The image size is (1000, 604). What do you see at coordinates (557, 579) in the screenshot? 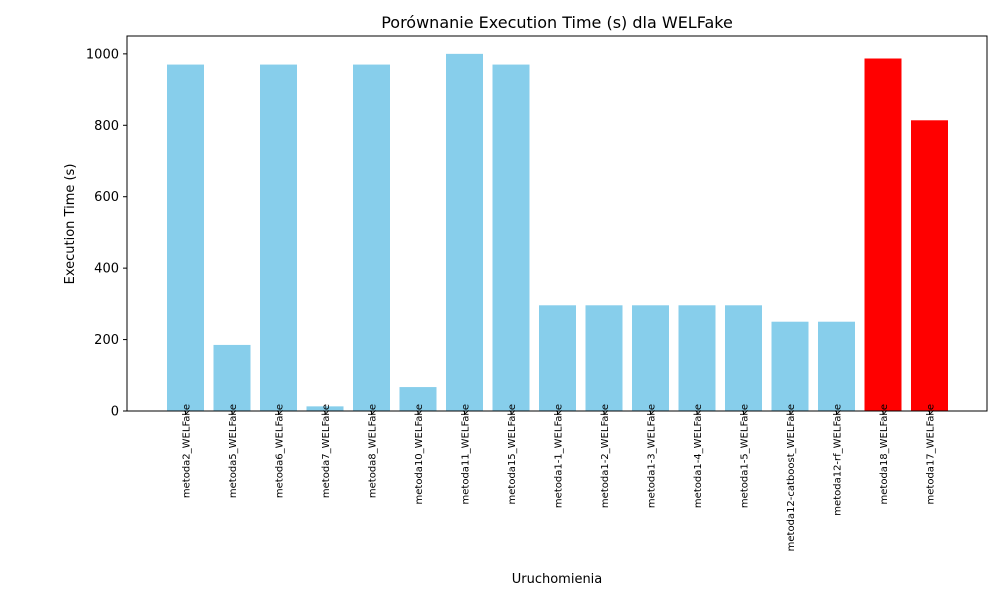
I see `x-axis-label: Uruchomienia` at bounding box center [557, 579].